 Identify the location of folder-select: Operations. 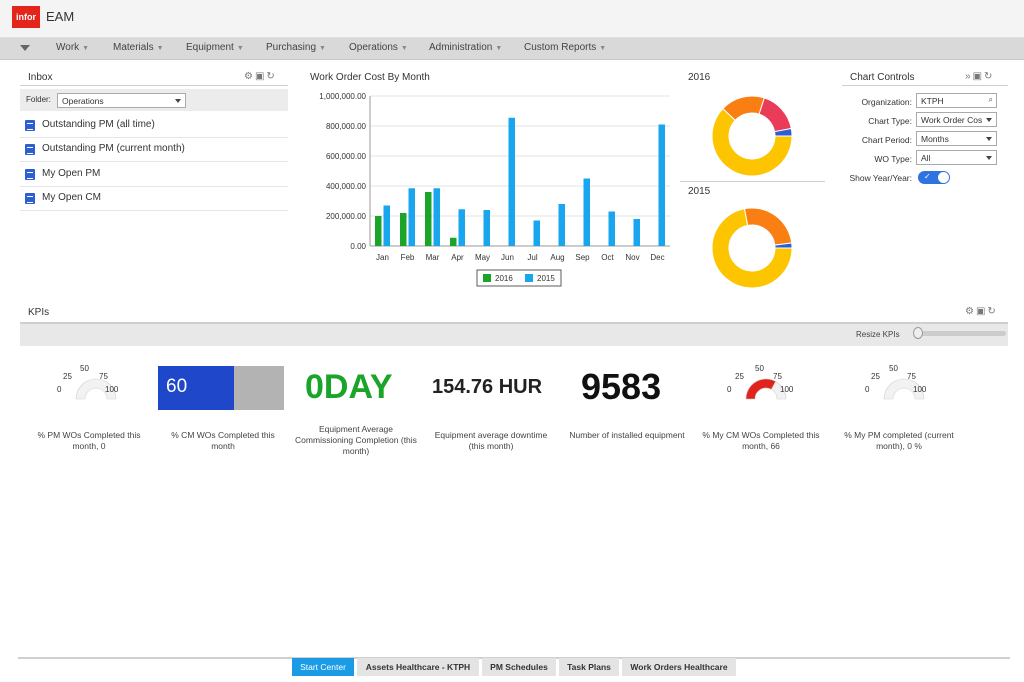
(121, 100).